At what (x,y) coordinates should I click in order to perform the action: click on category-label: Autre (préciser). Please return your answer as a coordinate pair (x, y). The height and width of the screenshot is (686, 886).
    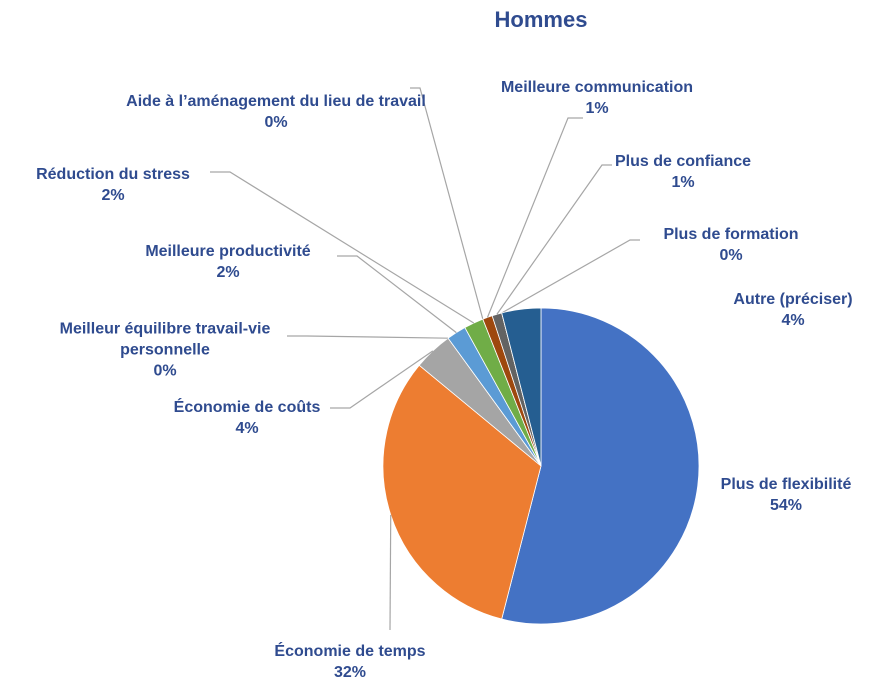
    Looking at the image, I should click on (793, 299).